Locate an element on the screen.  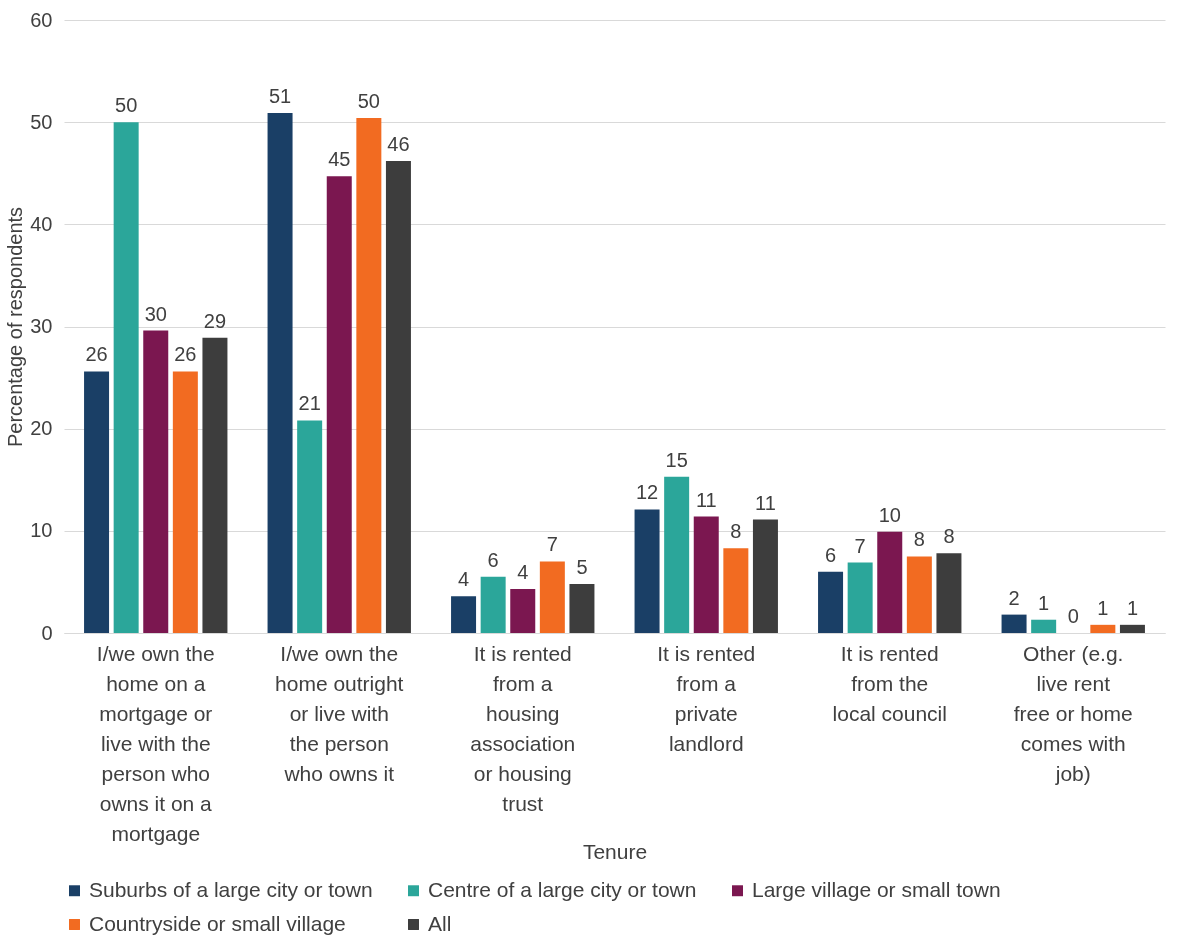
y-tick-label: 50 is located at coordinates (41, 121).